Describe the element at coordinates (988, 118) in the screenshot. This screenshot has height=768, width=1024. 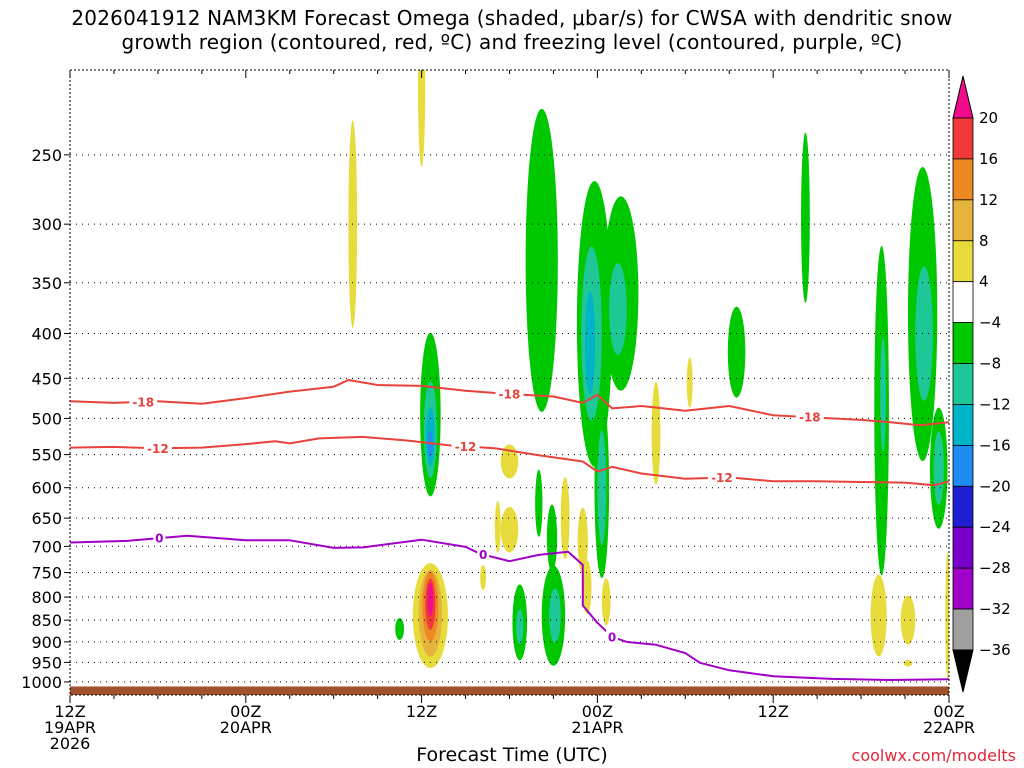
I see `colorbar-label-0: 20` at that location.